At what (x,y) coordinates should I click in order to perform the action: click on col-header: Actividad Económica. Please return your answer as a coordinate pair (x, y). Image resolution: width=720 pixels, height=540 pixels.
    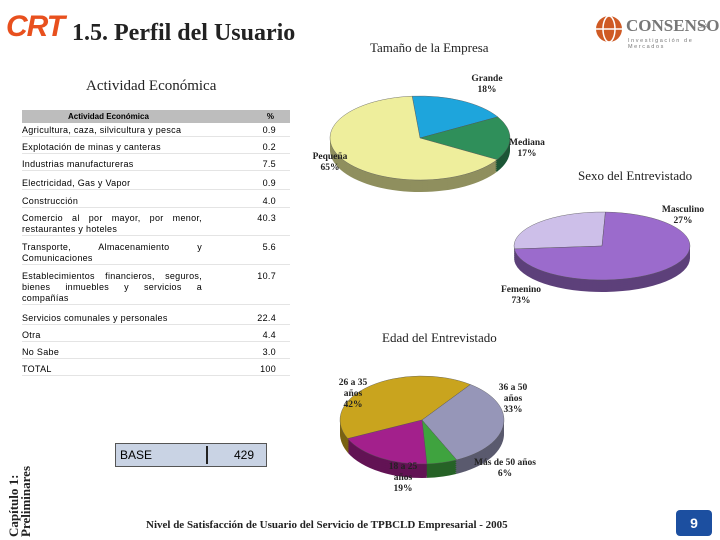
    Looking at the image, I should click on (108, 116).